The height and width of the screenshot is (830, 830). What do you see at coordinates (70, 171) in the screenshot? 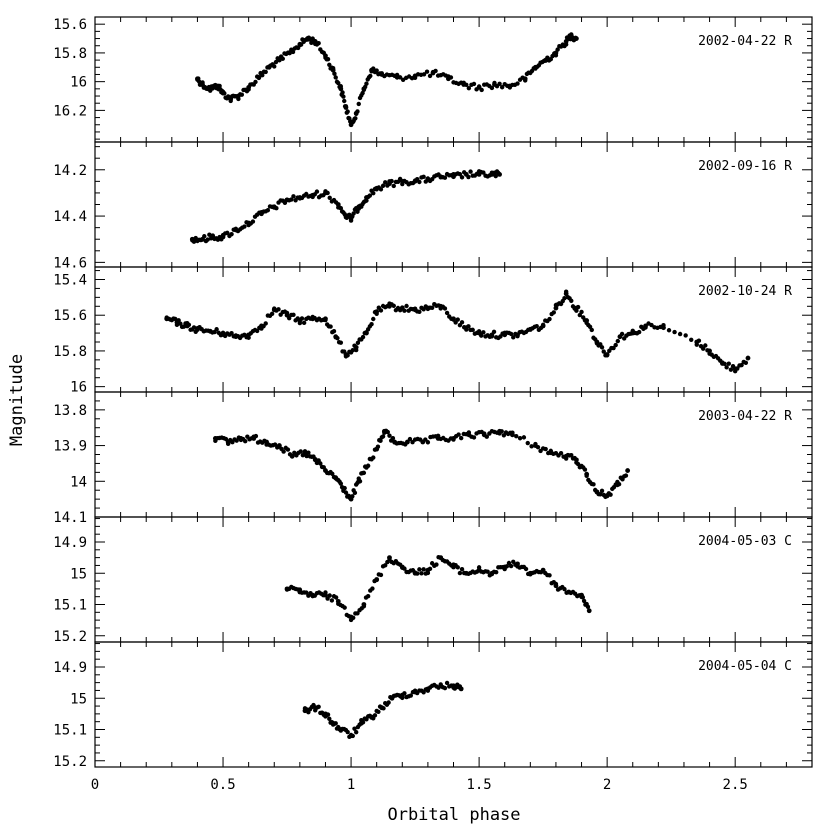
I see `y-tick-label: 14.2` at bounding box center [70, 171].